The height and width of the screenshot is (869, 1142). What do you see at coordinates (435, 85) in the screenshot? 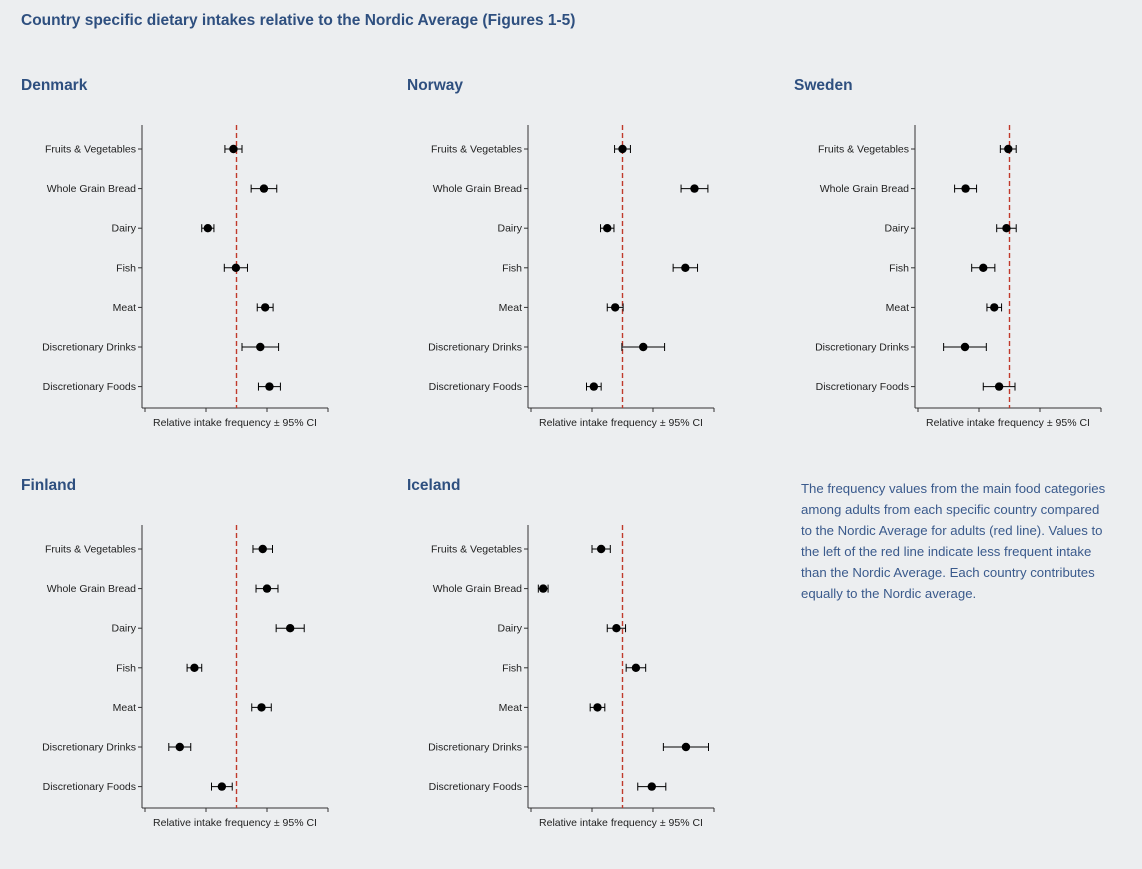
I see `chart-title: Norway` at bounding box center [435, 85].